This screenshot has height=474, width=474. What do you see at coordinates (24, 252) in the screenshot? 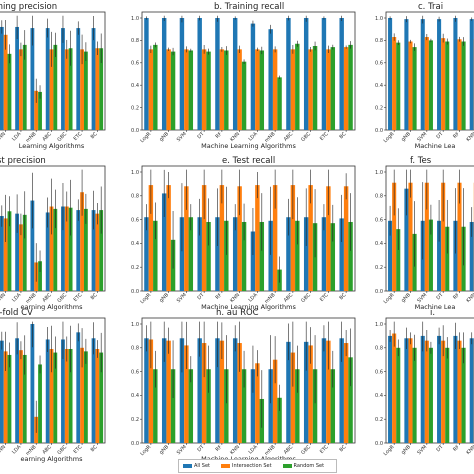
I see `bar-random-set-lda` at bounding box center [24, 252].